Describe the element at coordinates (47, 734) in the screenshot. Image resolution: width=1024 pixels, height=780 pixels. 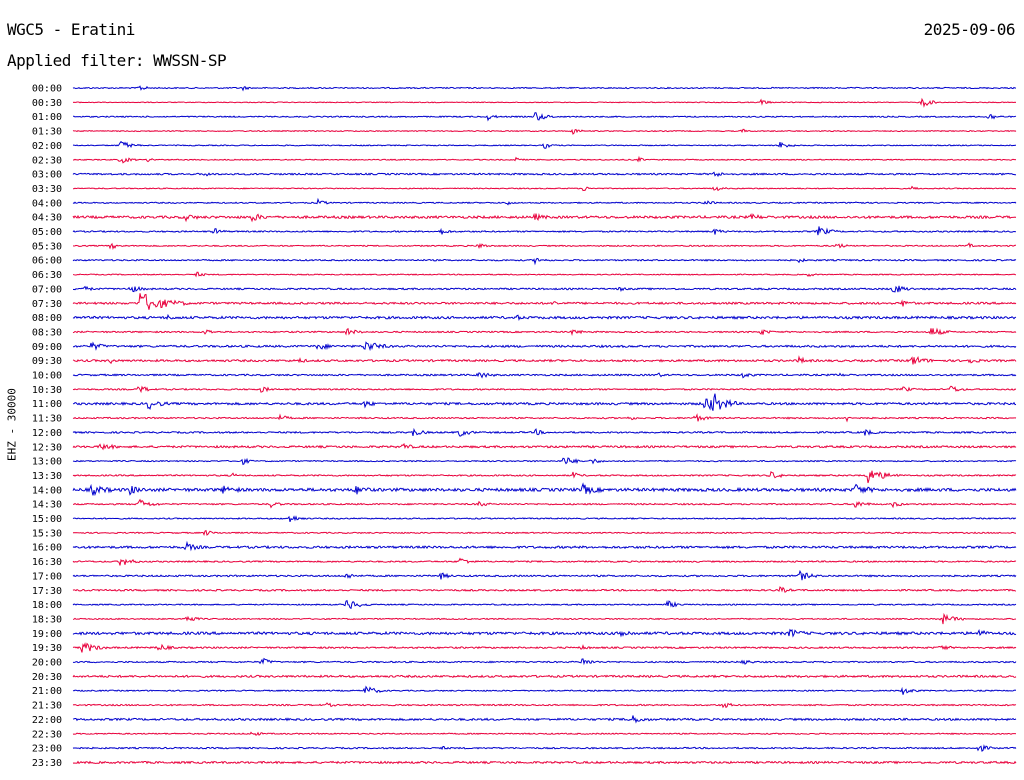
I see `time-label: 22:30` at that location.